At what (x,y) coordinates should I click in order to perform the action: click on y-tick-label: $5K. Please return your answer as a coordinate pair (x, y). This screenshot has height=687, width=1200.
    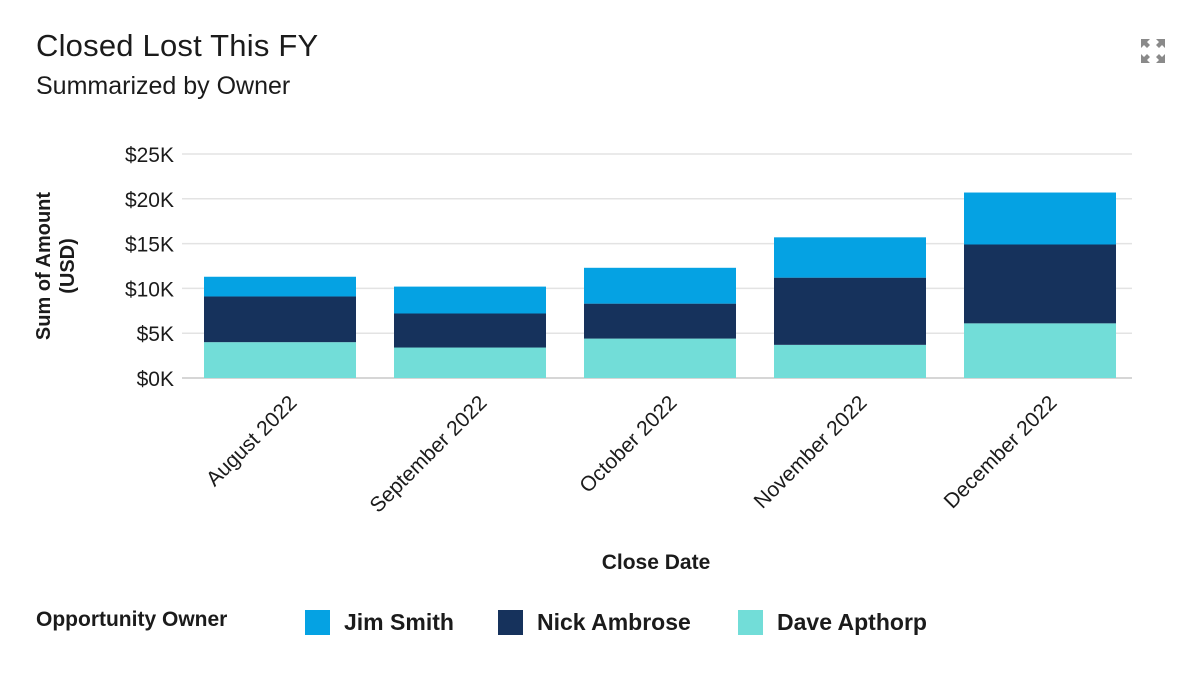
    Looking at the image, I should click on (155, 334).